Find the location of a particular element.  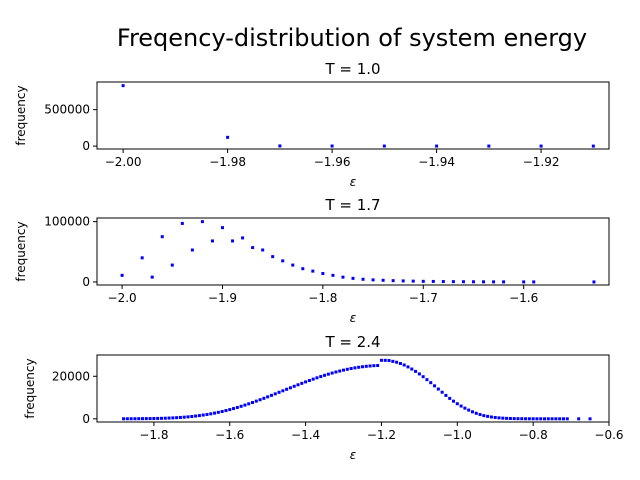

x-tick-label: −1.94 is located at coordinates (436, 162).